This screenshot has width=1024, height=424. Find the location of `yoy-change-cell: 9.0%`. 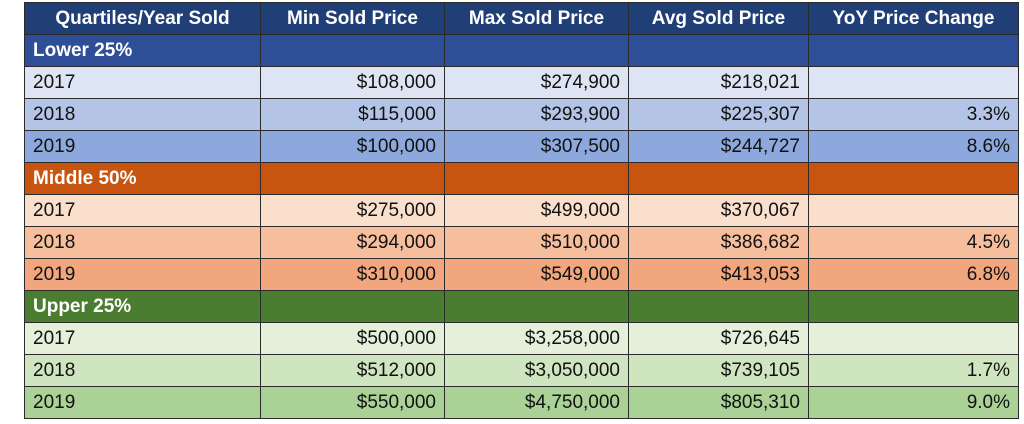

yoy-change-cell: 9.0% is located at coordinates (913, 402).